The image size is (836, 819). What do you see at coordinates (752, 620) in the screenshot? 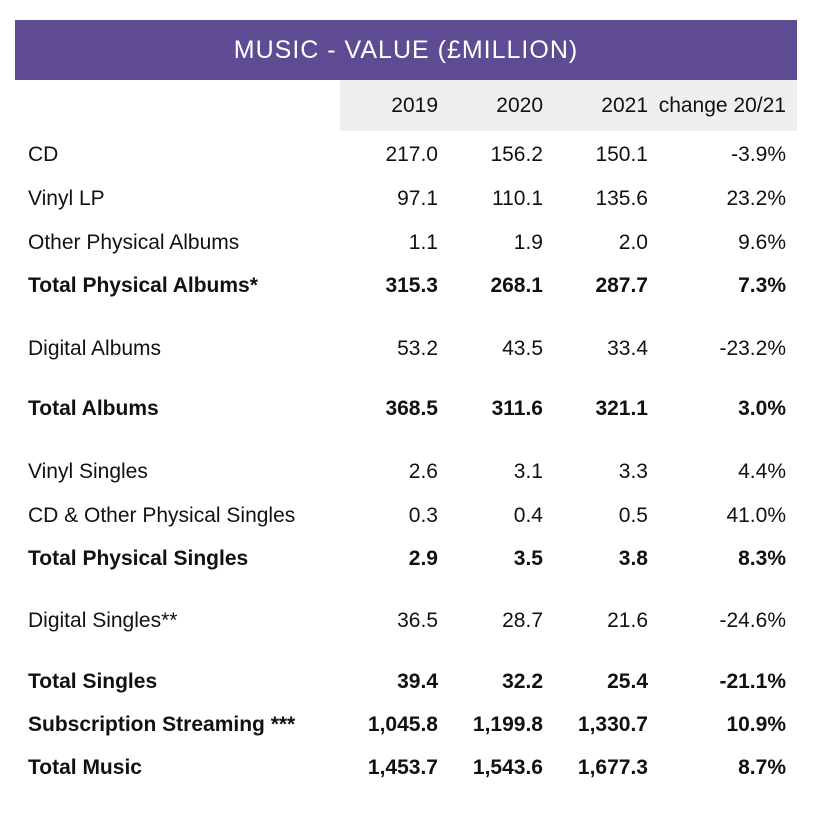
I see `change-cell: -24.6%` at bounding box center [752, 620].